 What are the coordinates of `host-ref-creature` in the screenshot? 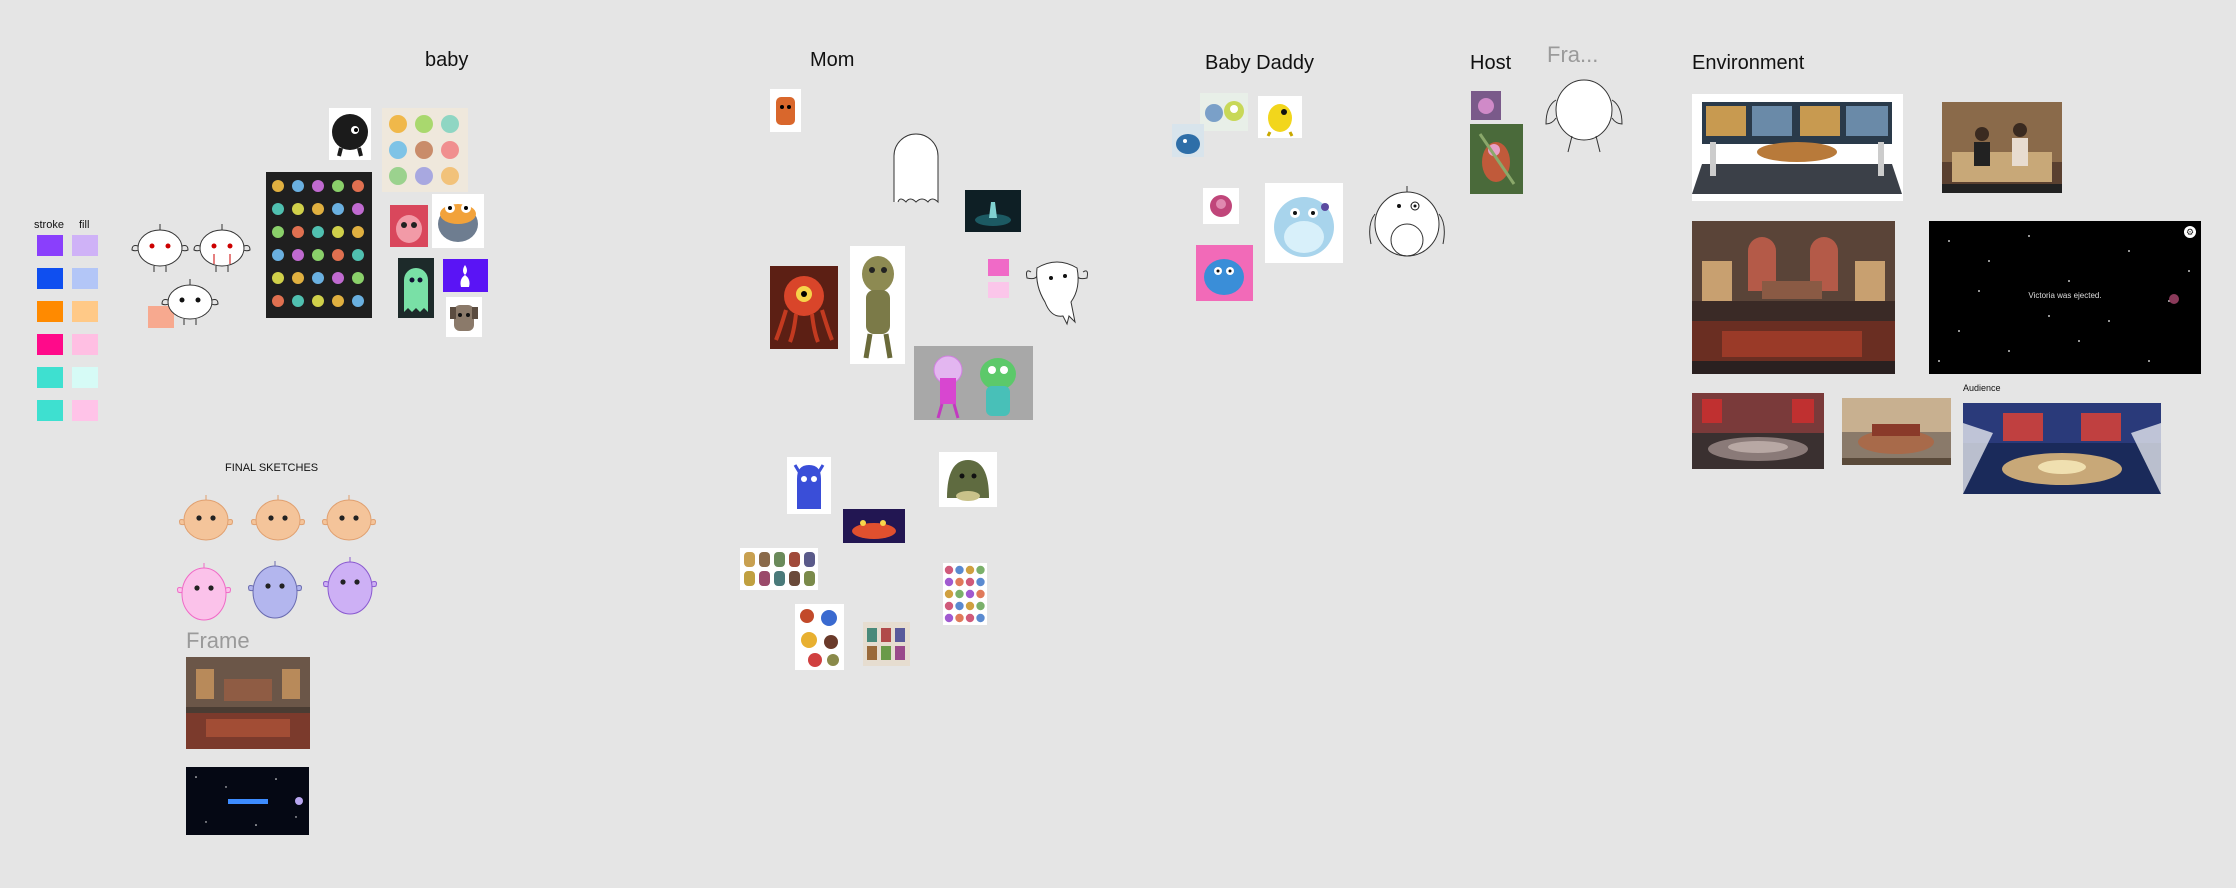 It's located at (1496, 159).